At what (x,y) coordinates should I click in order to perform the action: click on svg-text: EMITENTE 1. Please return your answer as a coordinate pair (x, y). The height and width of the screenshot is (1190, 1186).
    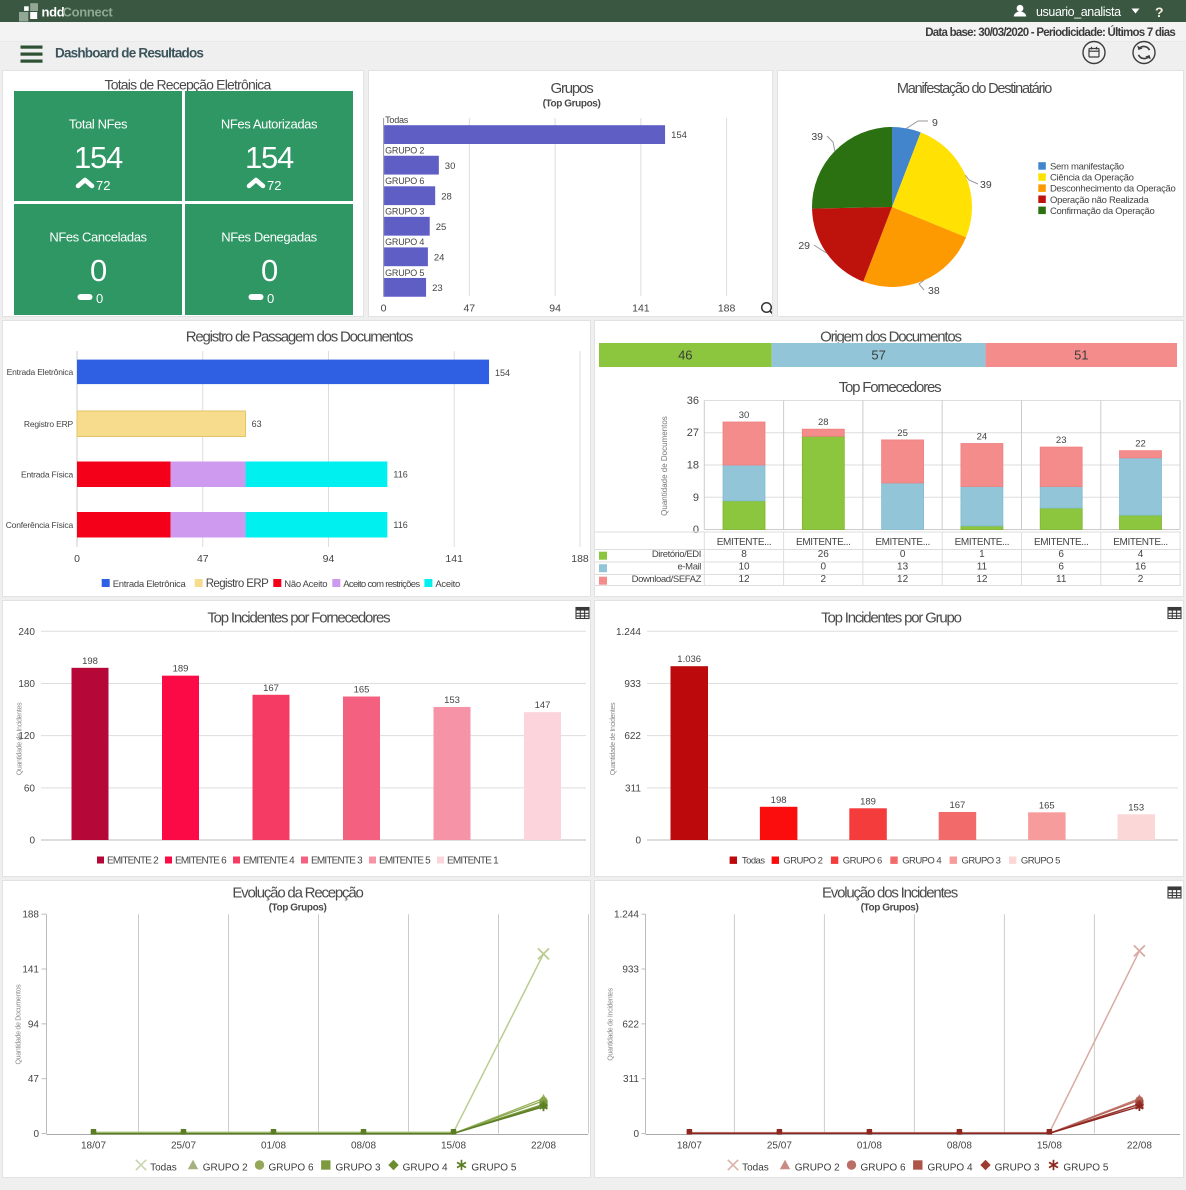
    Looking at the image, I should click on (473, 861).